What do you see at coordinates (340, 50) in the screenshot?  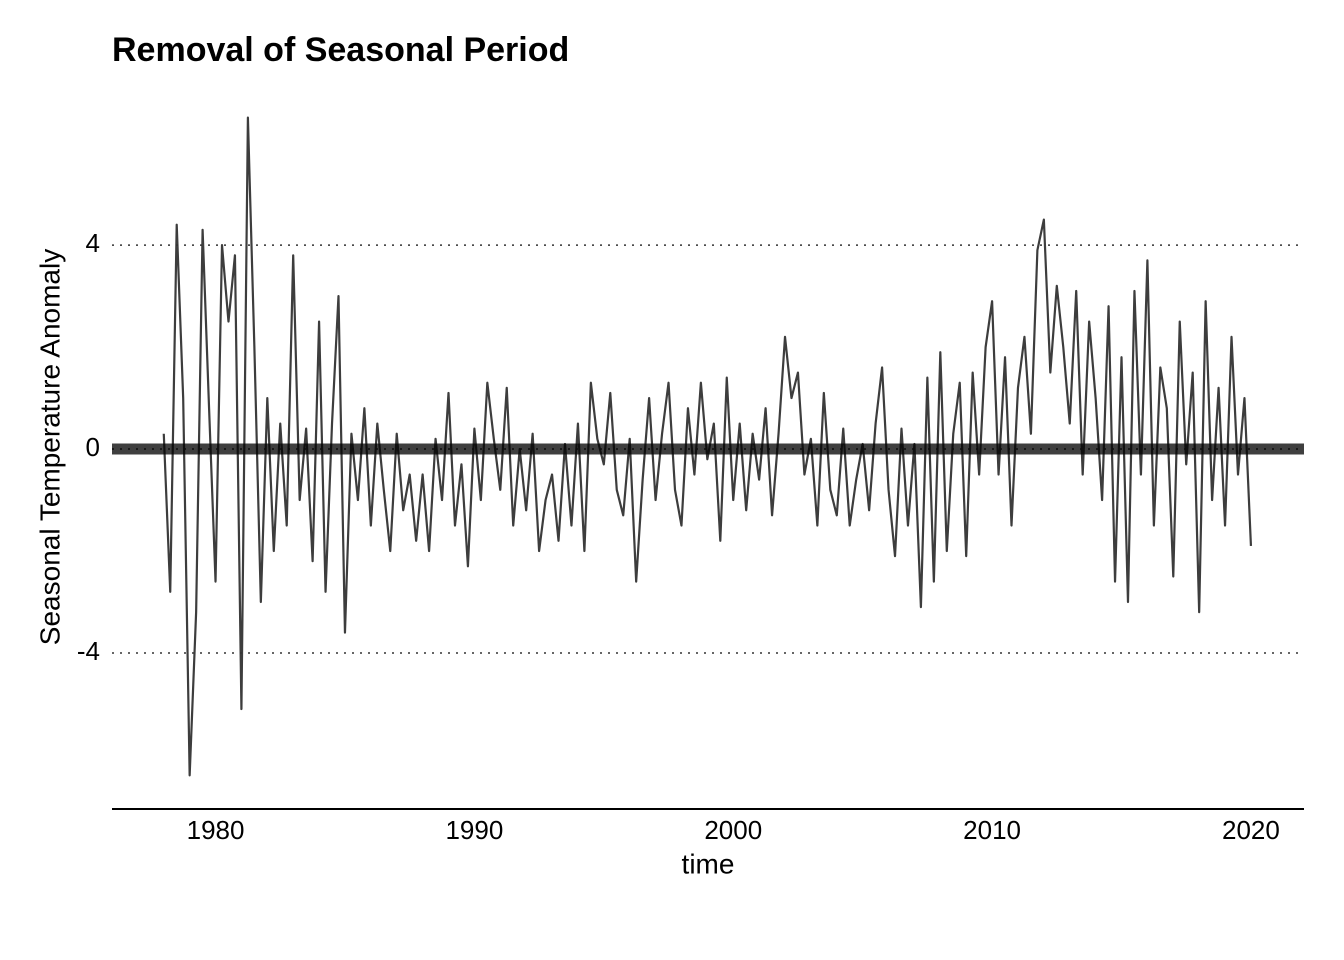 I see `chart-title: Removal of Seasonal Period` at bounding box center [340, 50].